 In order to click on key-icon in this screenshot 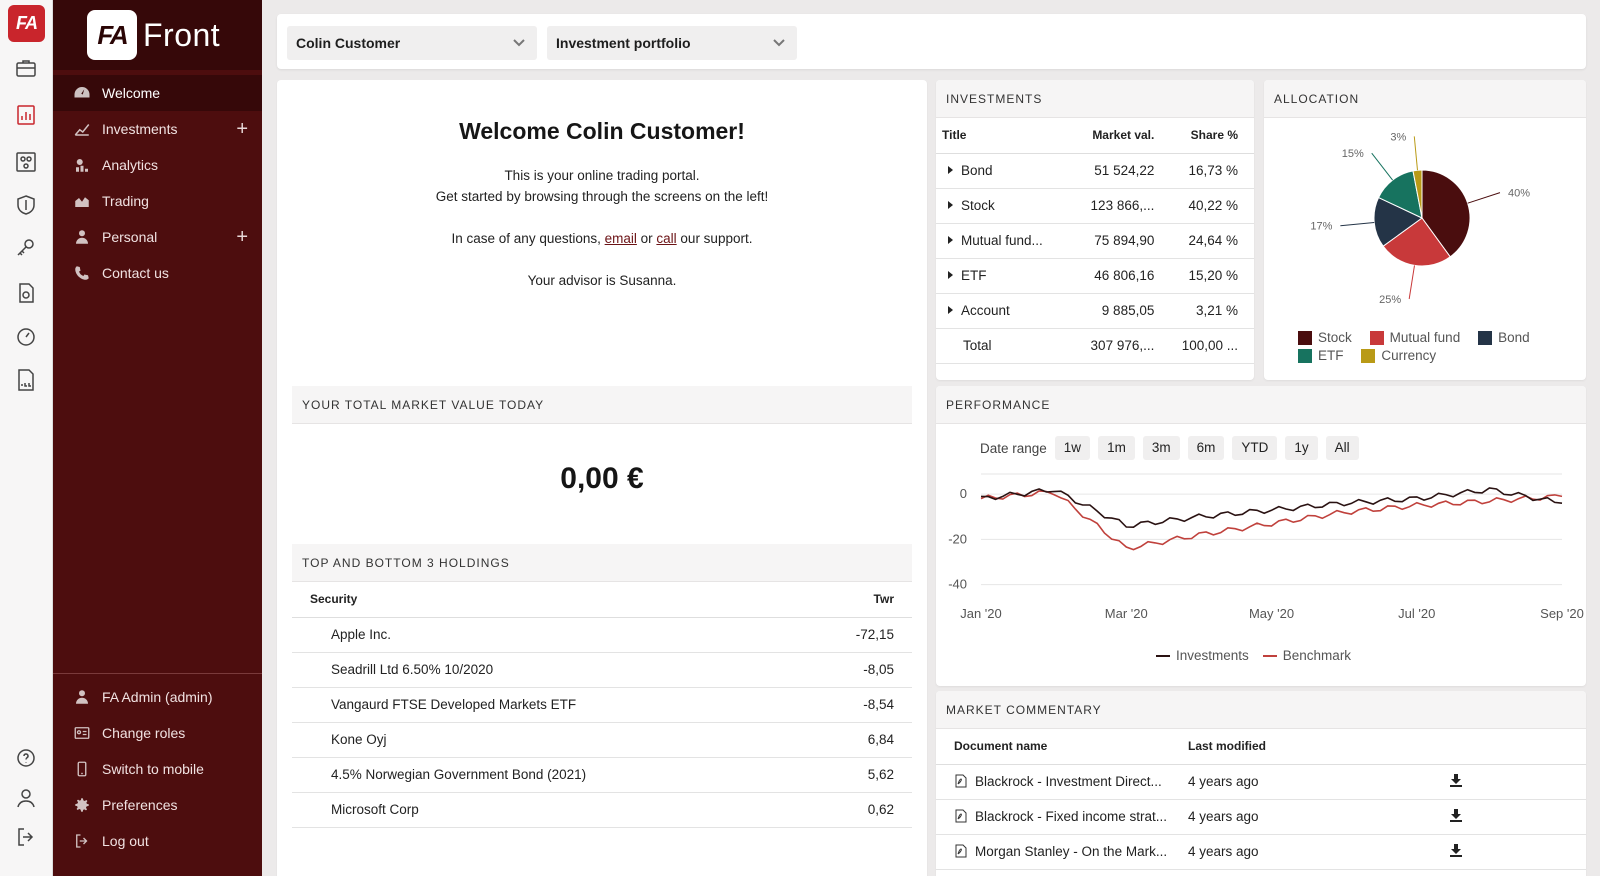, I will do `click(26, 248)`.